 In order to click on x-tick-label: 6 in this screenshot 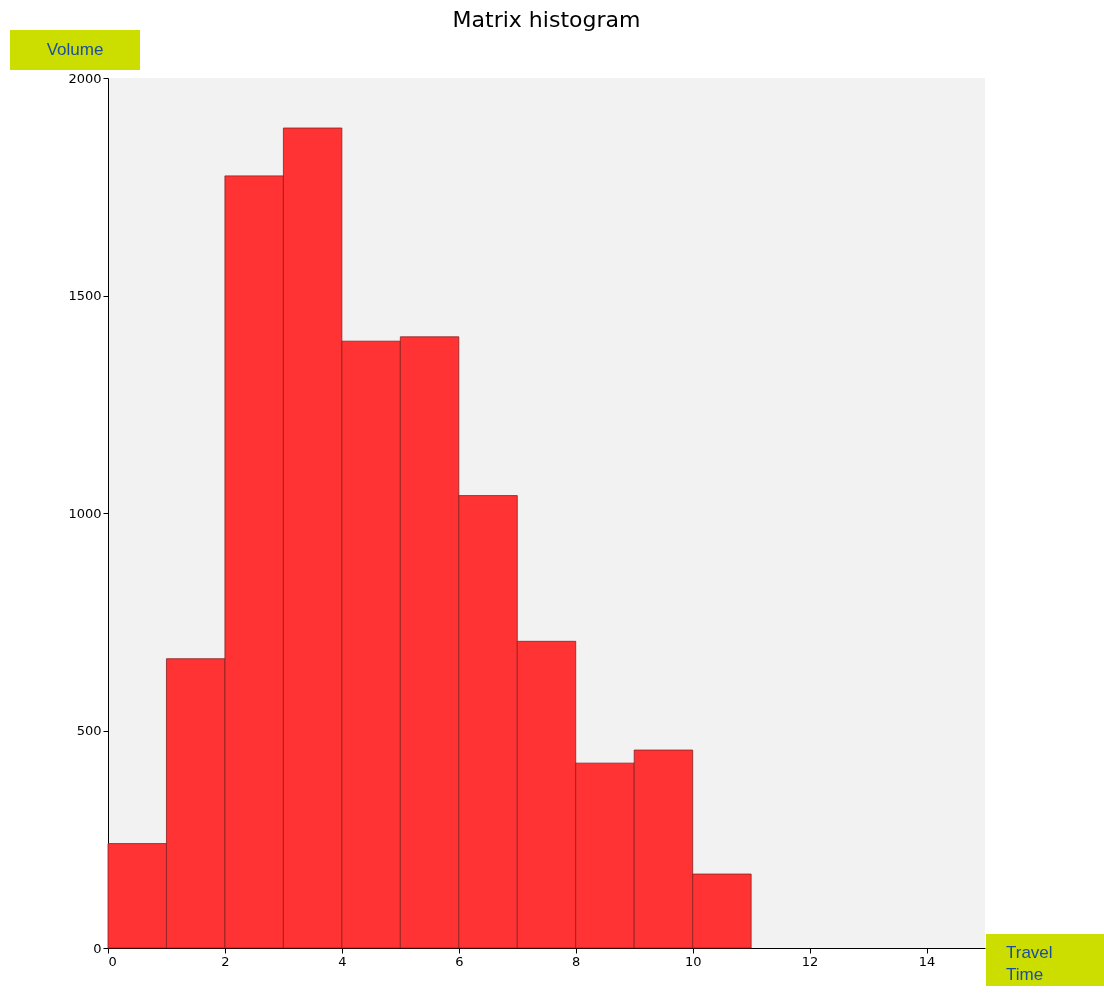, I will do `click(459, 961)`.